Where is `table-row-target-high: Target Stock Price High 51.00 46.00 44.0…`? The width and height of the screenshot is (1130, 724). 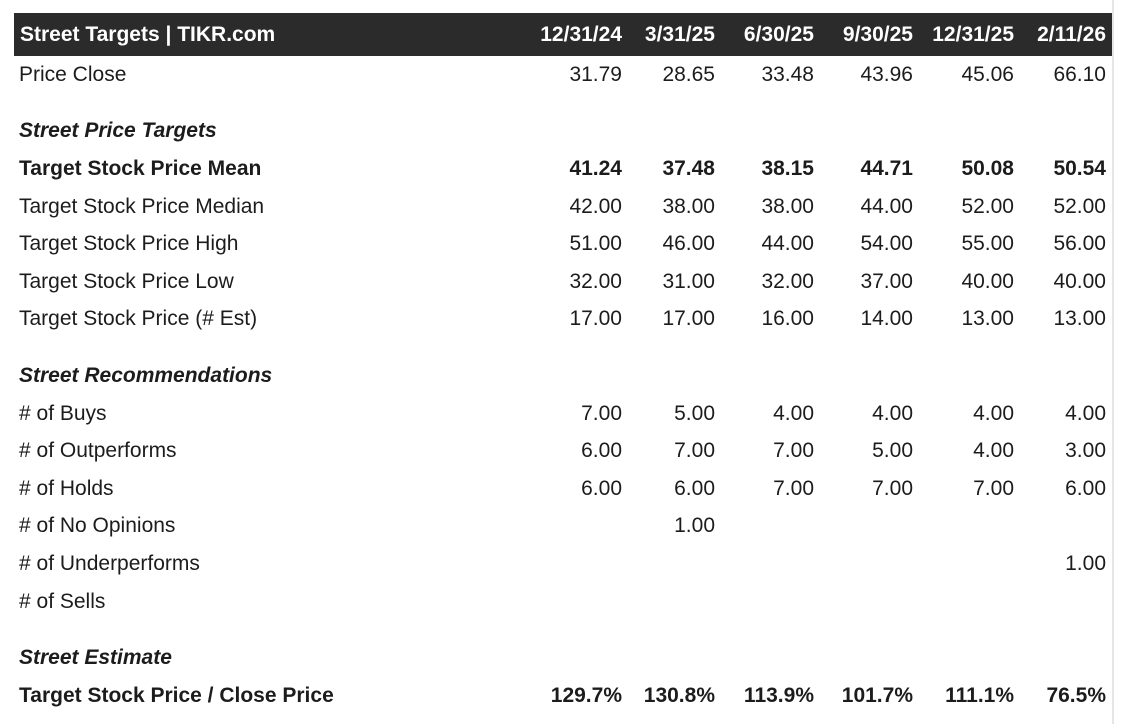 table-row-target-high: Target Stock Price High 51.00 46.00 44.0… is located at coordinates (563, 244).